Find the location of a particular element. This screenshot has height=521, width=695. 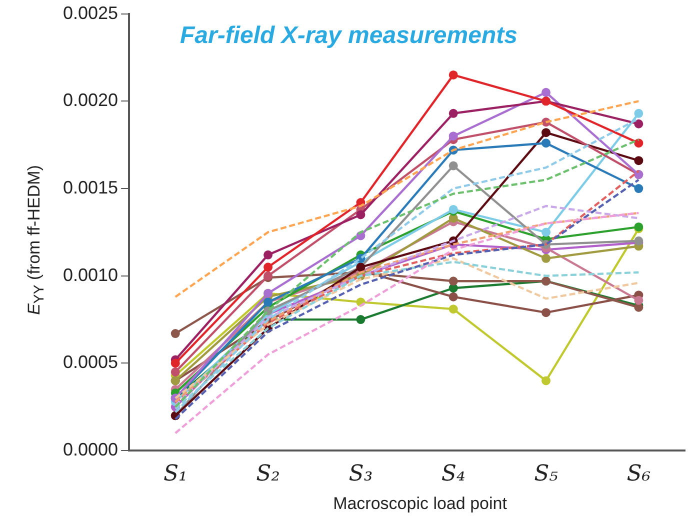

x-tick-label: S₁ is located at coordinates (175, 474).